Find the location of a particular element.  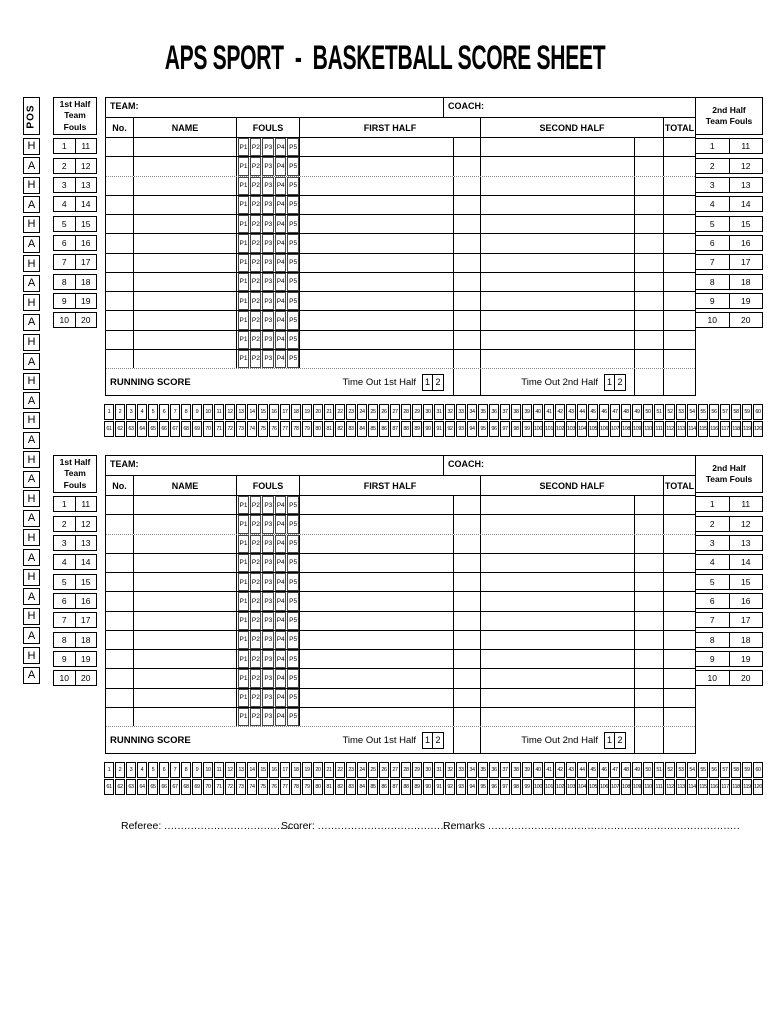

second-half-score-cell is located at coordinates (558, 639).